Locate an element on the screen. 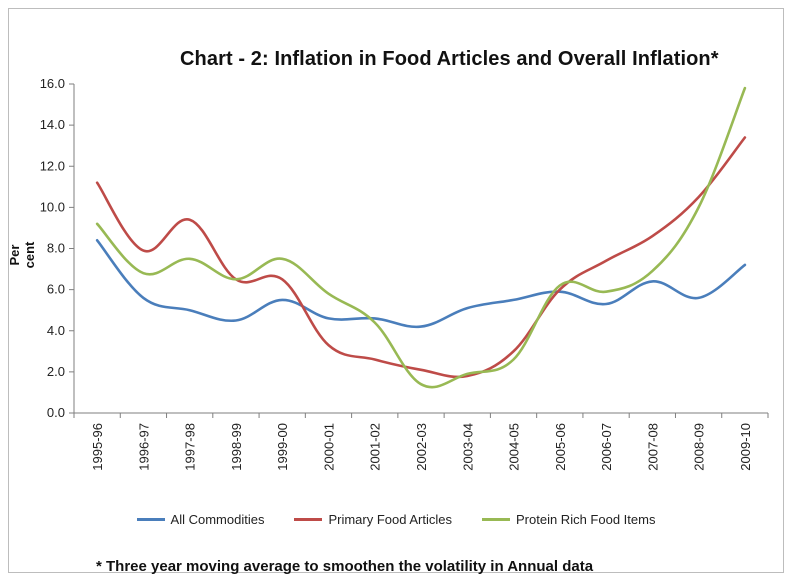 Image resolution: width=792 pixels, height=581 pixels. series-line-all-commodities is located at coordinates (421, 283).